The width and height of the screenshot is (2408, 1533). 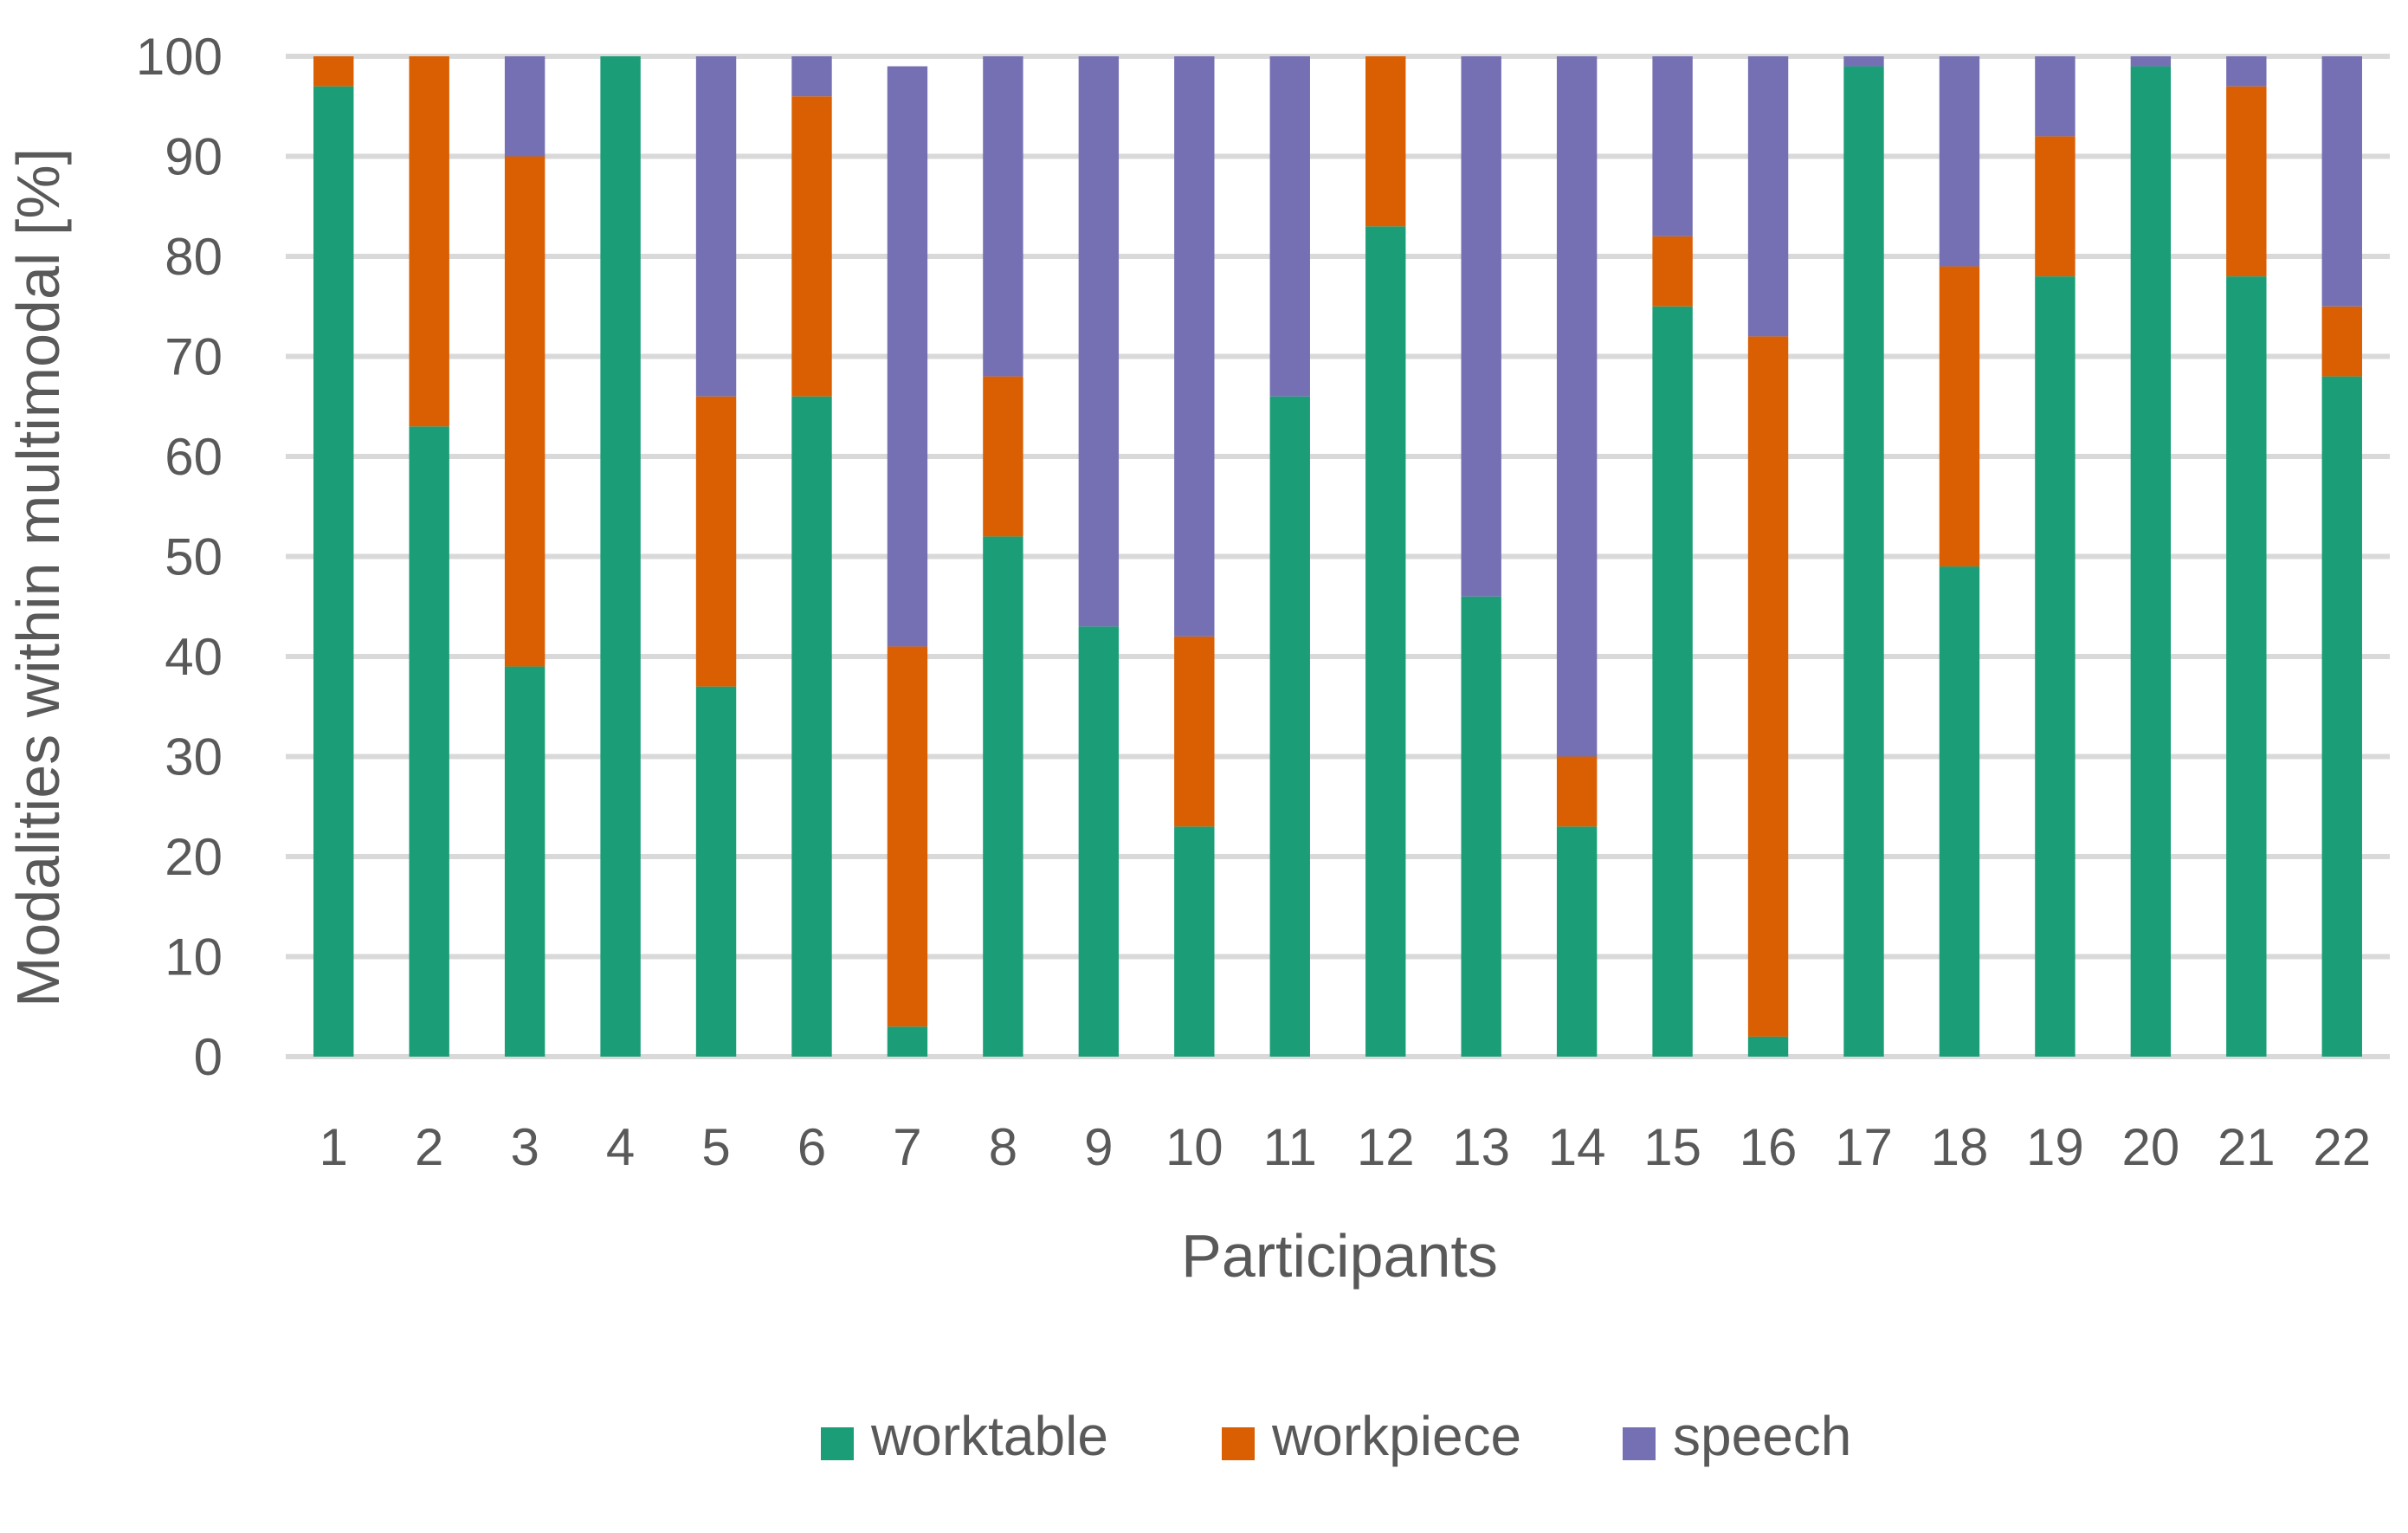 What do you see at coordinates (838, 1443) in the screenshot?
I see `legend-swatch-worktable` at bounding box center [838, 1443].